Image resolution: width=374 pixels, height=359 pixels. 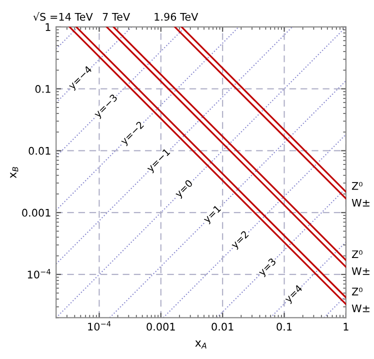 What do you see at coordinates (42, 89) in the screenshot?
I see `y-tick-label: 0.1` at bounding box center [42, 89].